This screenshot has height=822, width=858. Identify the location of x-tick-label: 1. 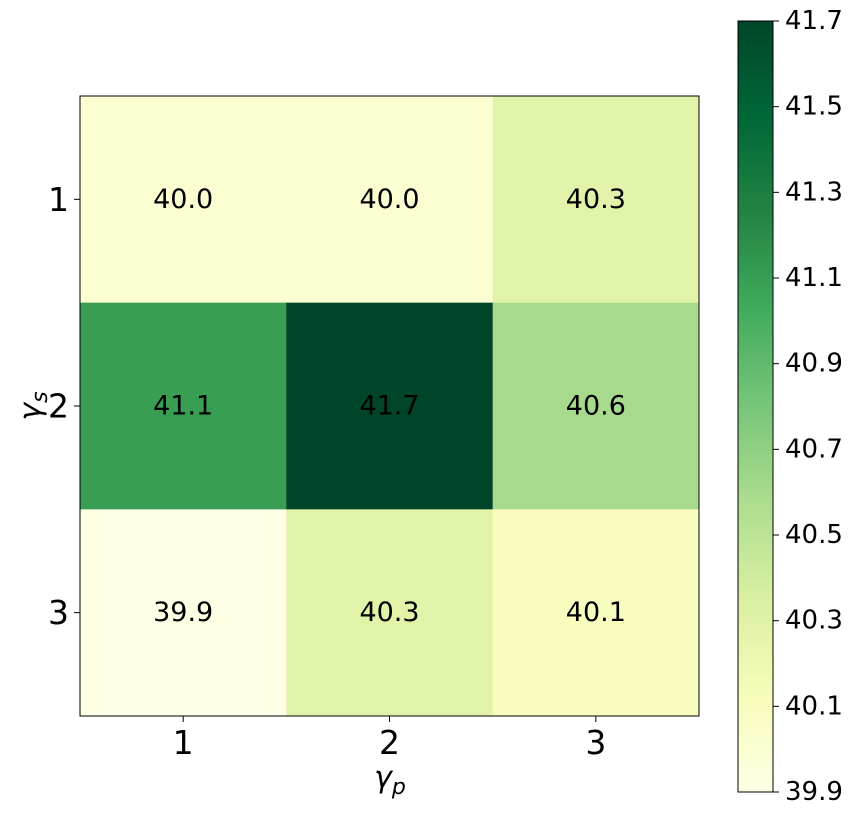
(183, 742).